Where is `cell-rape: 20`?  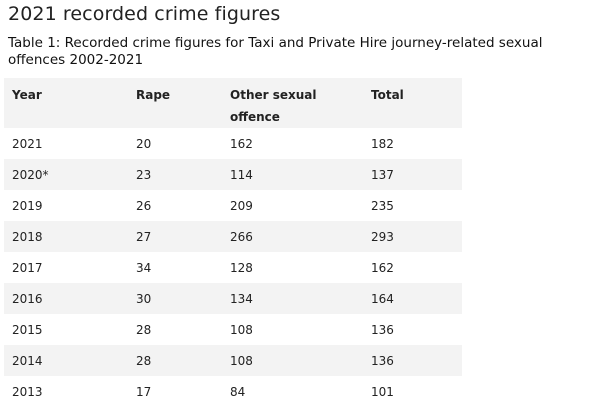
cell-rape: 20 is located at coordinates (144, 143).